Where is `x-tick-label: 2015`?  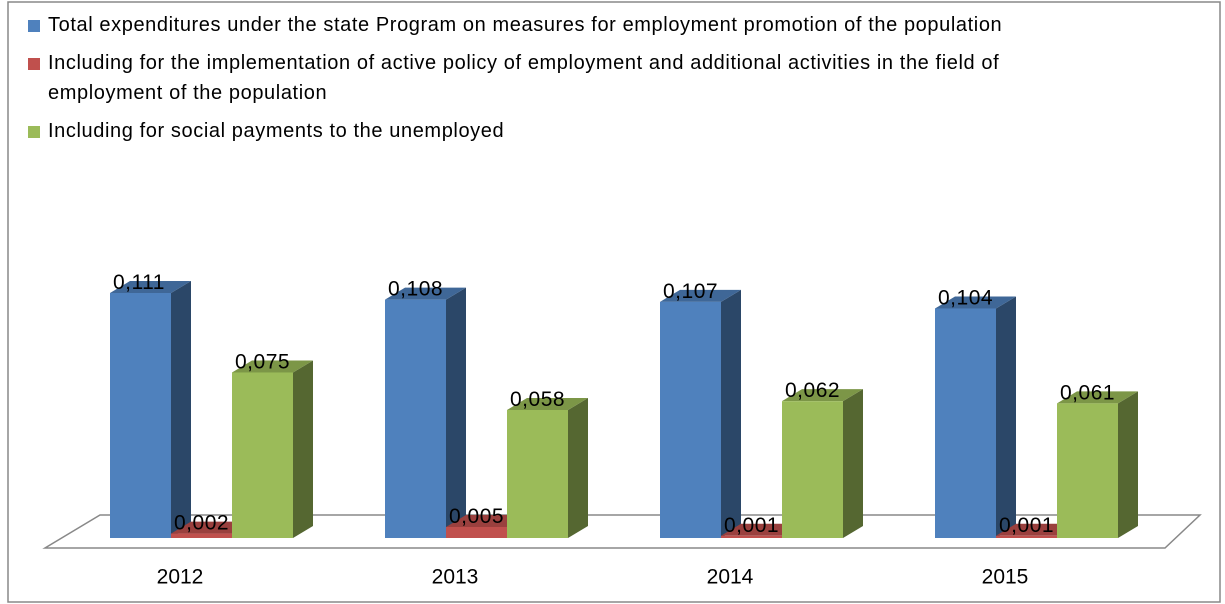
x-tick-label: 2015 is located at coordinates (1005, 577).